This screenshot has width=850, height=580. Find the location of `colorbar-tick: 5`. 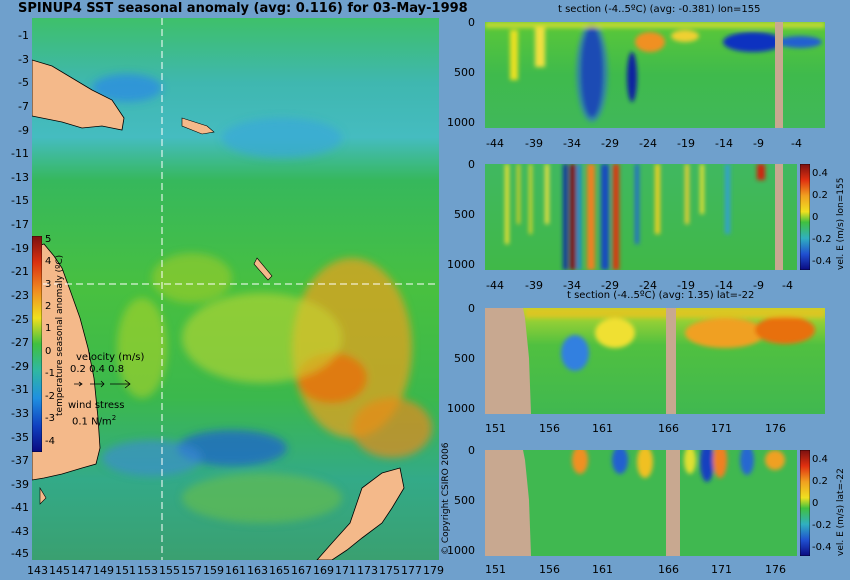

colorbar-tick: 5 is located at coordinates (48, 239).